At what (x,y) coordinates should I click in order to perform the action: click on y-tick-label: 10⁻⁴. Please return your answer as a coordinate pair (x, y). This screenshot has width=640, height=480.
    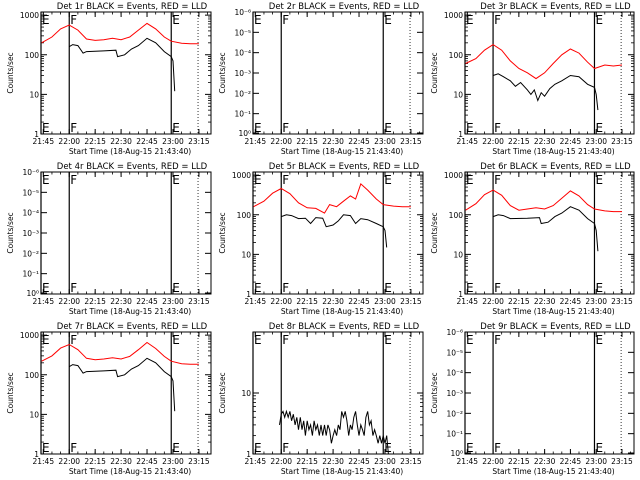
    Looking at the image, I should click on (454, 373).